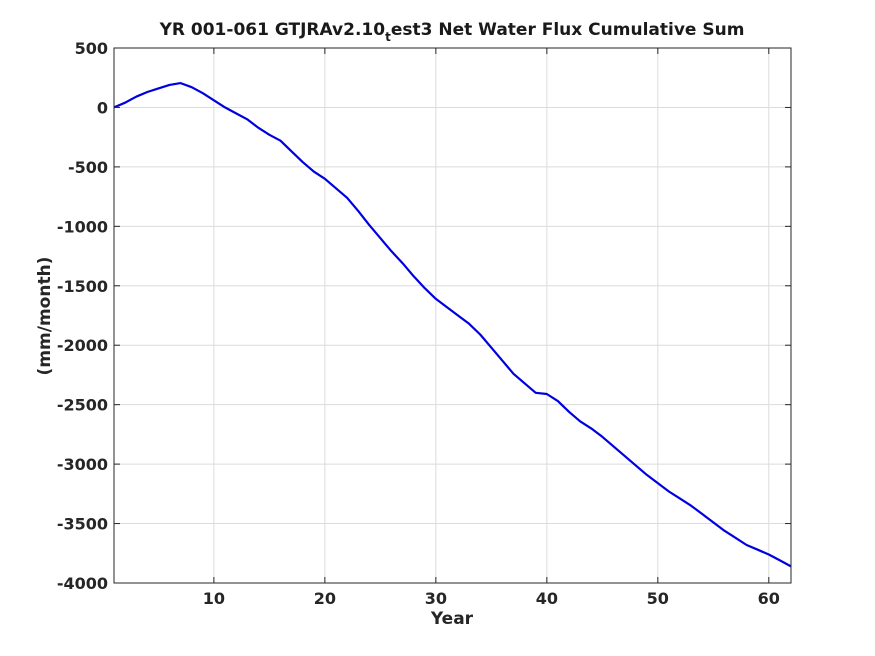 The image size is (875, 656). Describe the element at coordinates (325, 598) in the screenshot. I see `x-tick-label: 20` at that location.